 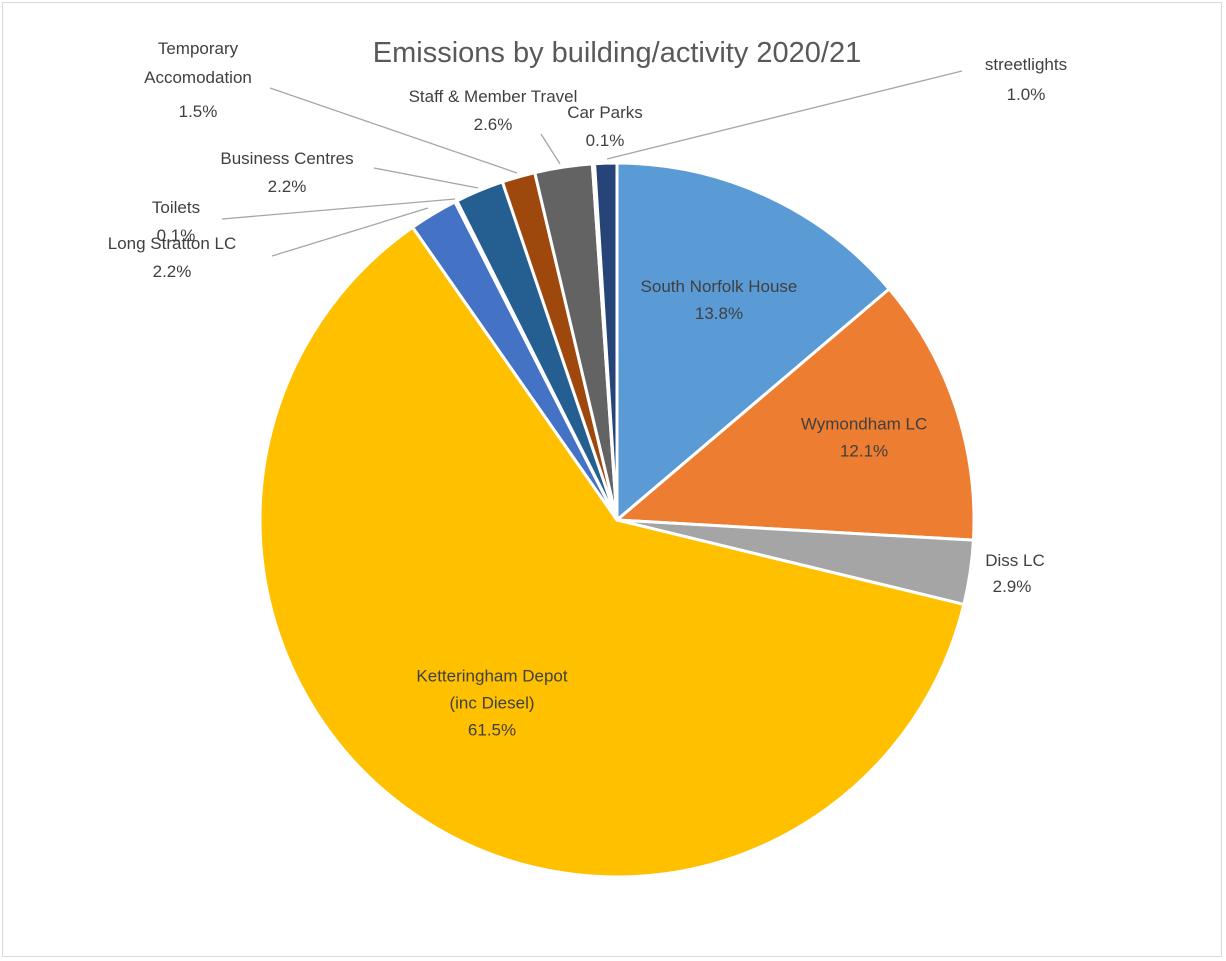 I want to click on leader-line-staff-member-travel, so click(x=550, y=149).